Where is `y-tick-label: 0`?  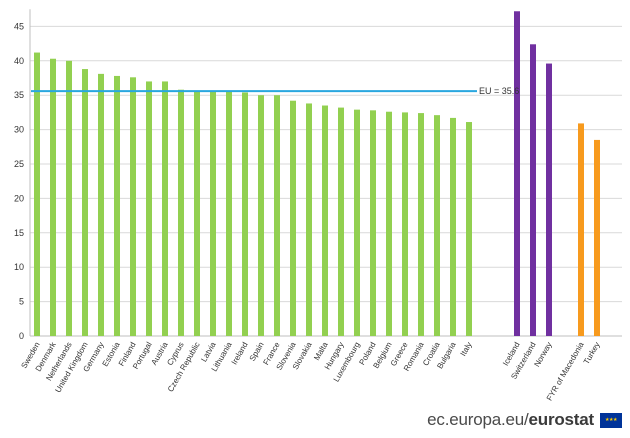 y-tick-label: 0 is located at coordinates (21, 336).